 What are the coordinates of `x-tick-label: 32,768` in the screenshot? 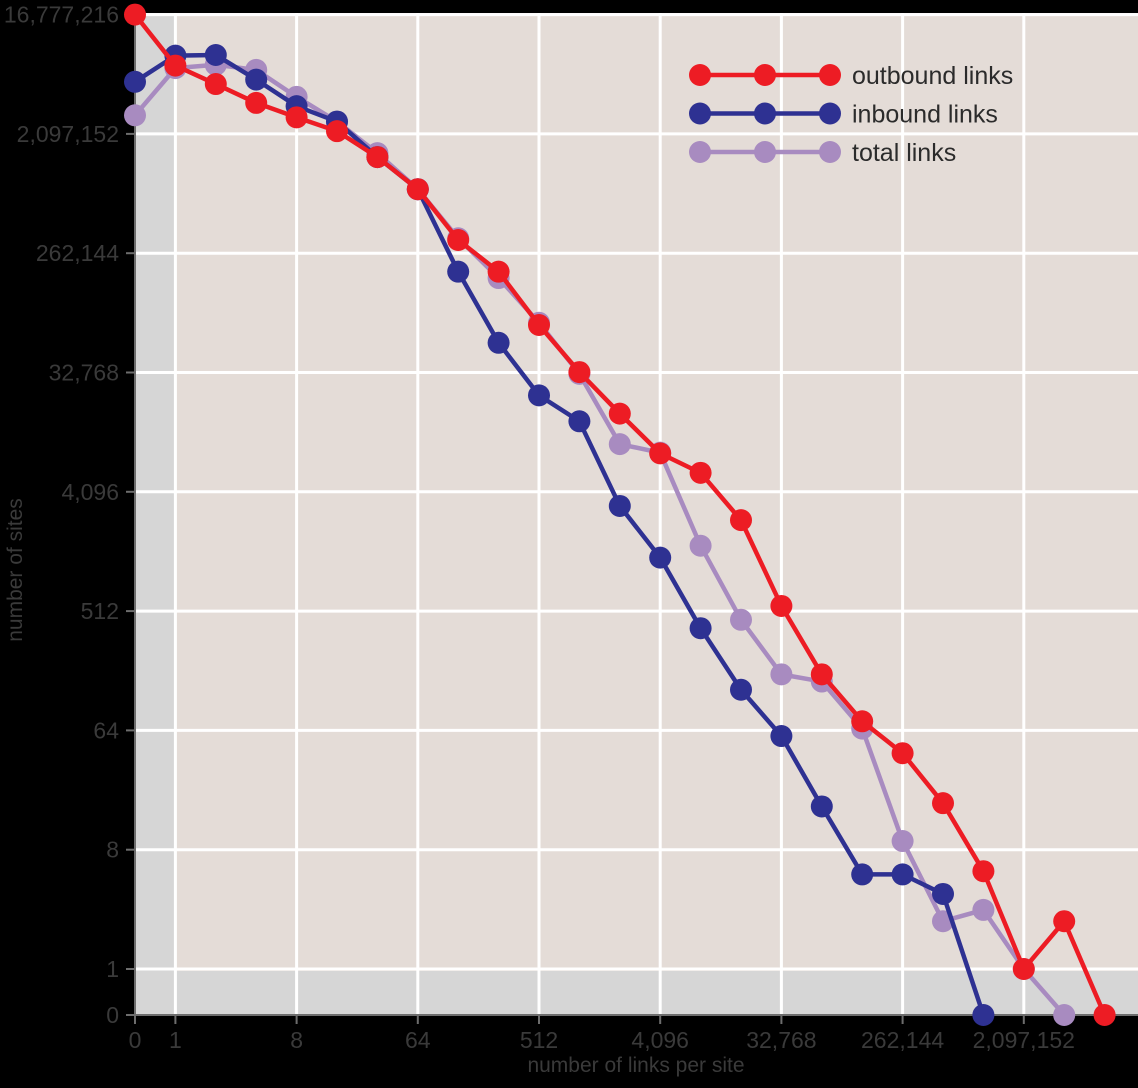 It's located at (781, 1040).